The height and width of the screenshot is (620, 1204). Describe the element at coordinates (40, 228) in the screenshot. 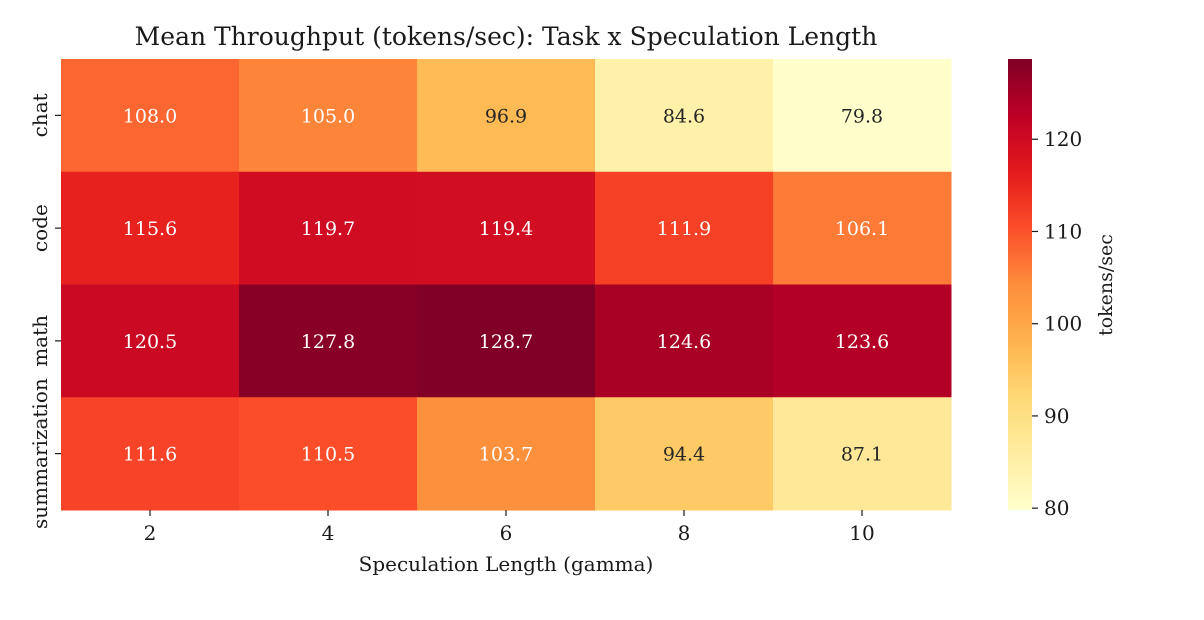

I see `y-tick-label: code` at that location.